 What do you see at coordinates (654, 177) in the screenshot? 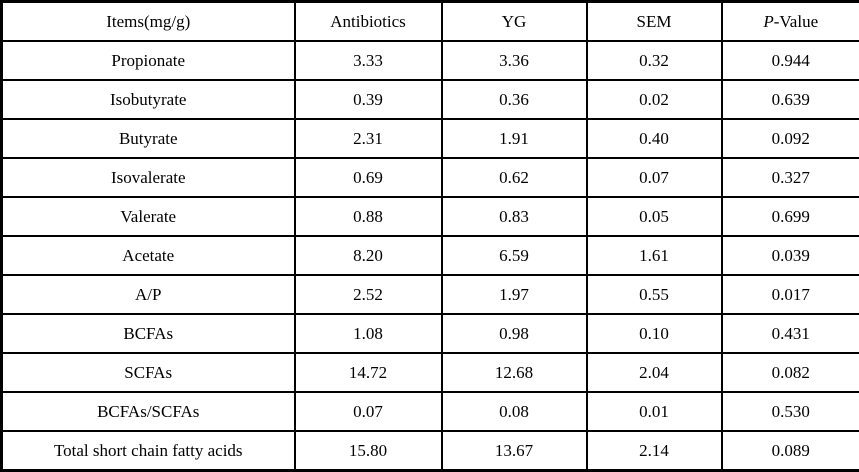
I see `sem-value-cell: 0.07` at bounding box center [654, 177].